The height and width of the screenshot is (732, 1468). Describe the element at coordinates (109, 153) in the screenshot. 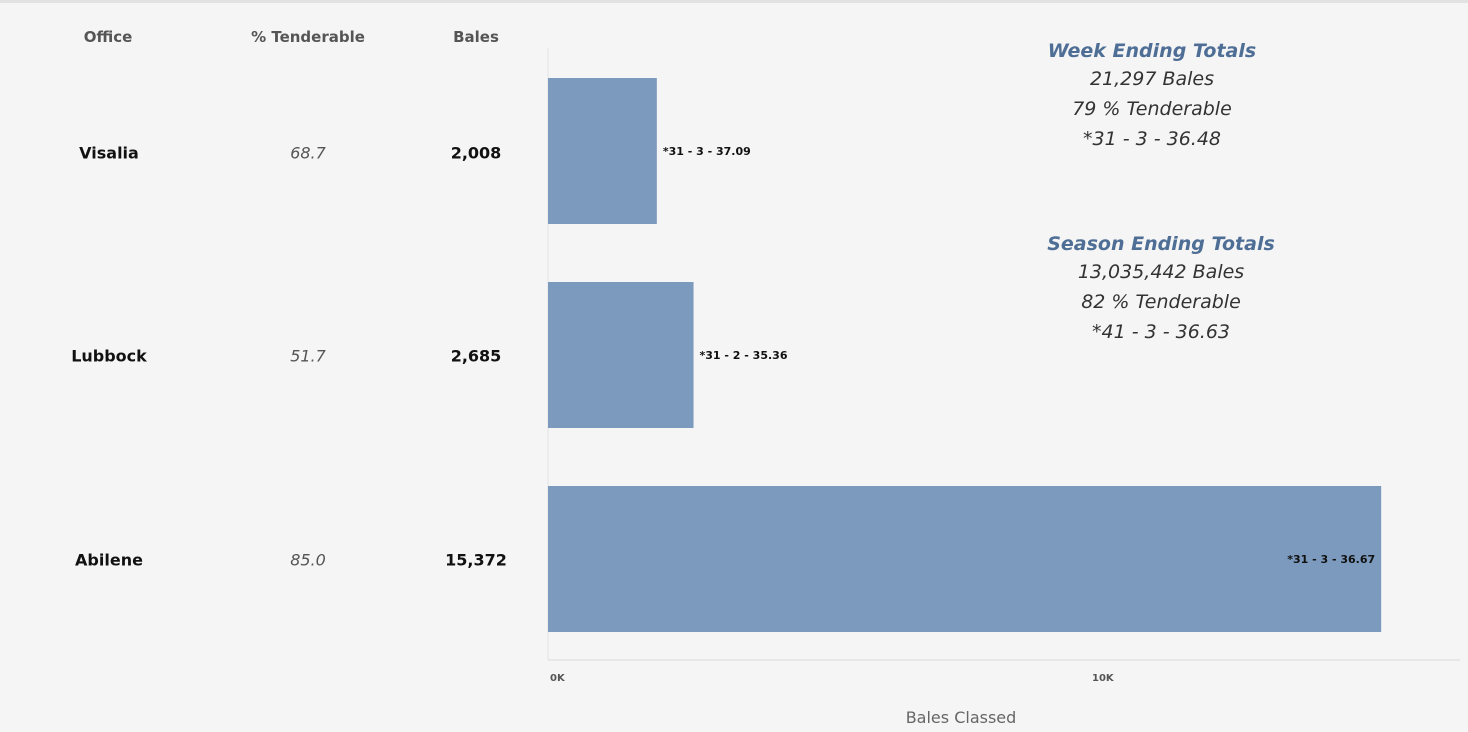

I see `office-label: Visalia` at that location.